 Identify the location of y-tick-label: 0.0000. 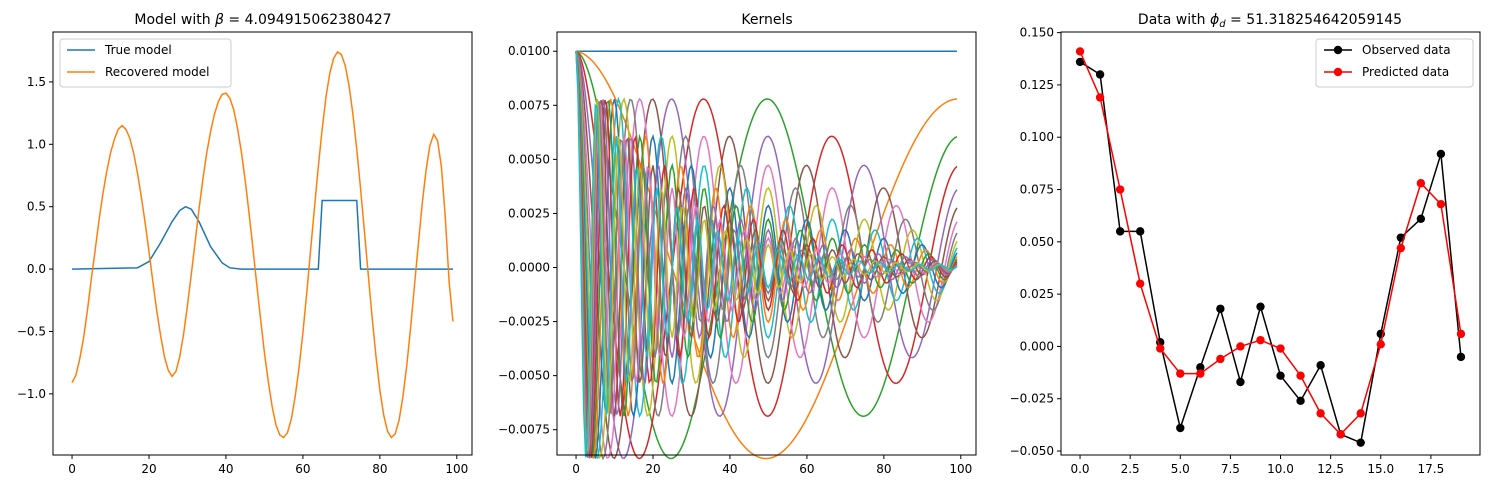
(529, 268).